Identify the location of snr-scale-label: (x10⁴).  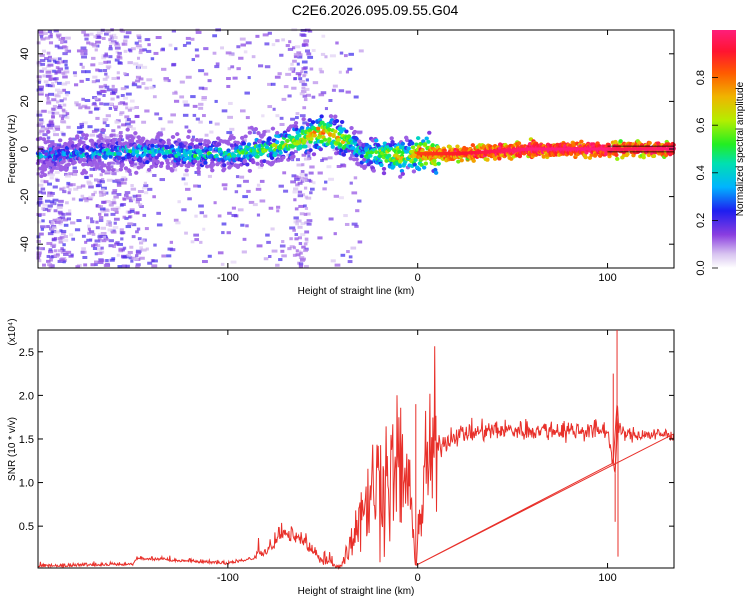
(12, 331).